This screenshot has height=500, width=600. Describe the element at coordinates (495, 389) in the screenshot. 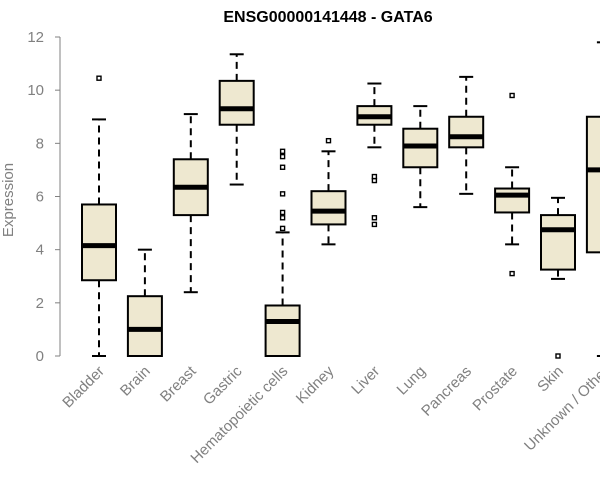

I see `x-tick-label: Prostate` at that location.